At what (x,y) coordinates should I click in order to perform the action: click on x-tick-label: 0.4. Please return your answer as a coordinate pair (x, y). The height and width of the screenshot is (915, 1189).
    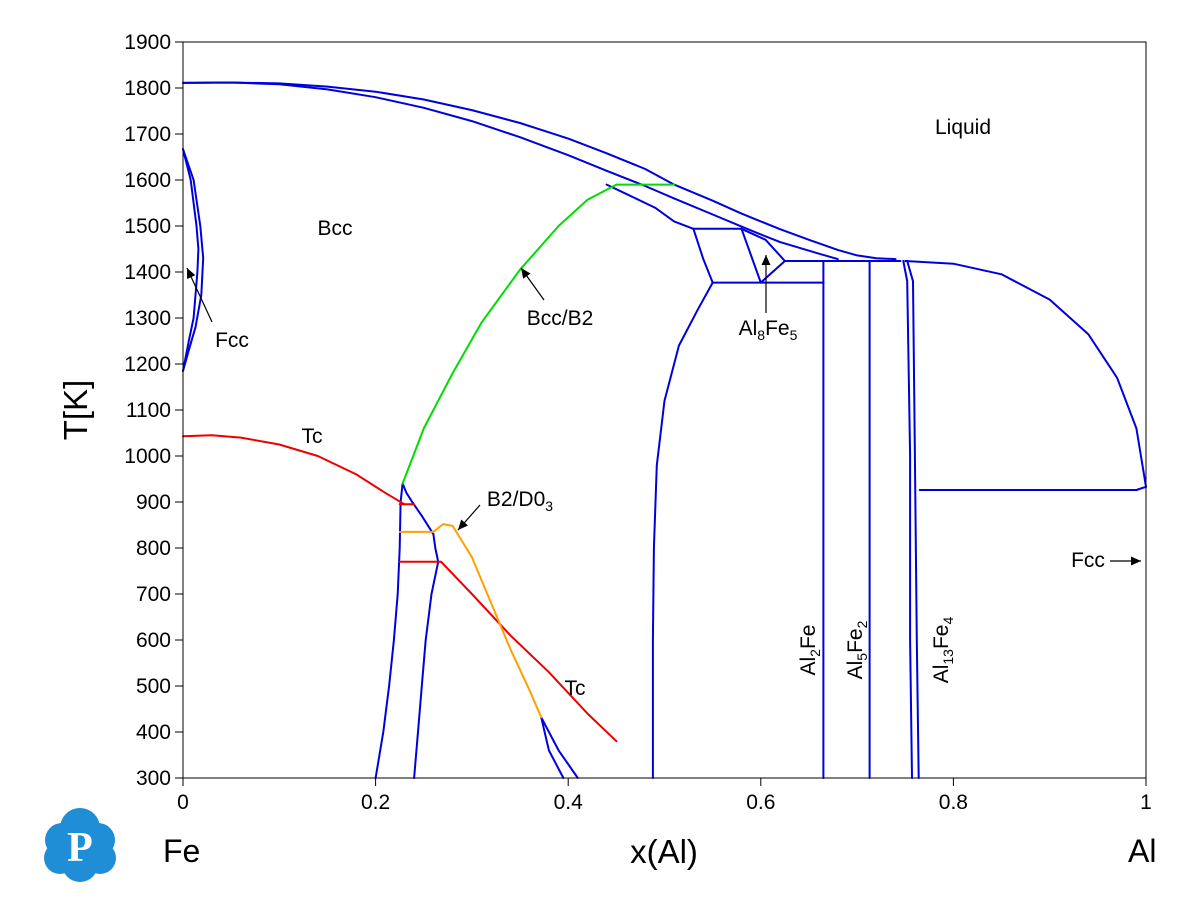
    Looking at the image, I should click on (569, 802).